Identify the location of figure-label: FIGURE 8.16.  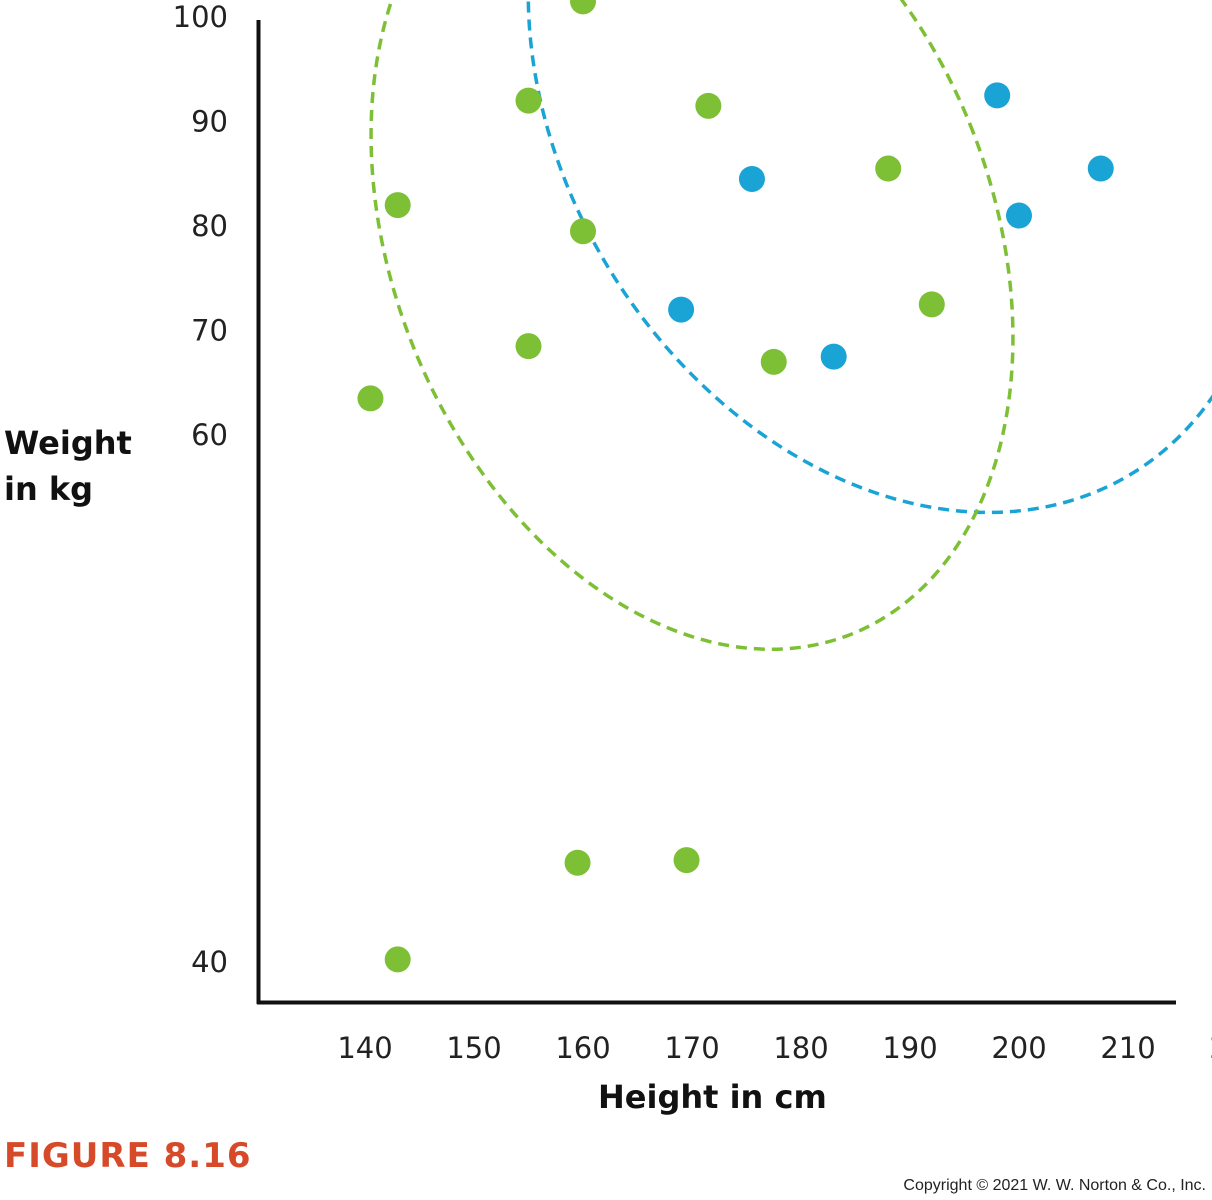
(128, 1156).